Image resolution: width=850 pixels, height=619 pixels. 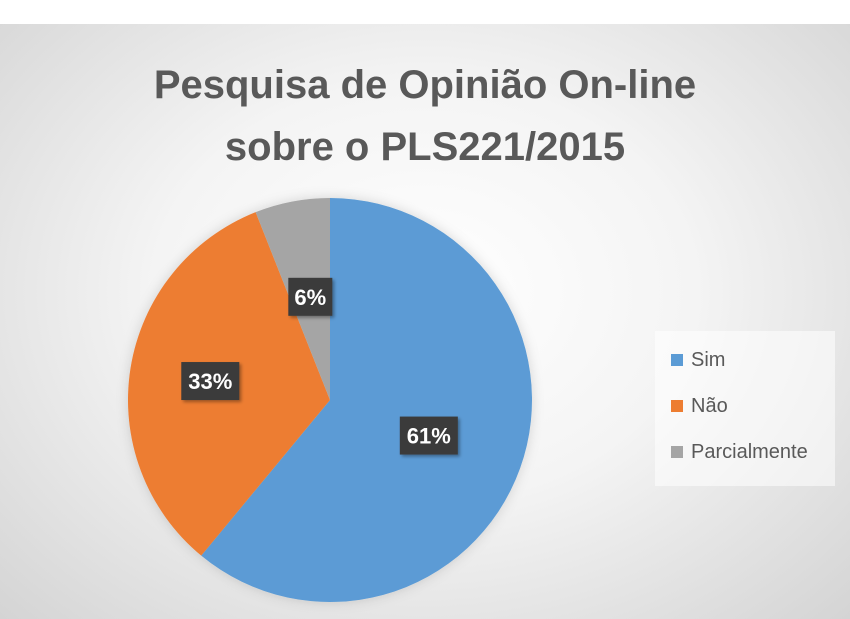 I want to click on data-label-box-sim, so click(x=428, y=435).